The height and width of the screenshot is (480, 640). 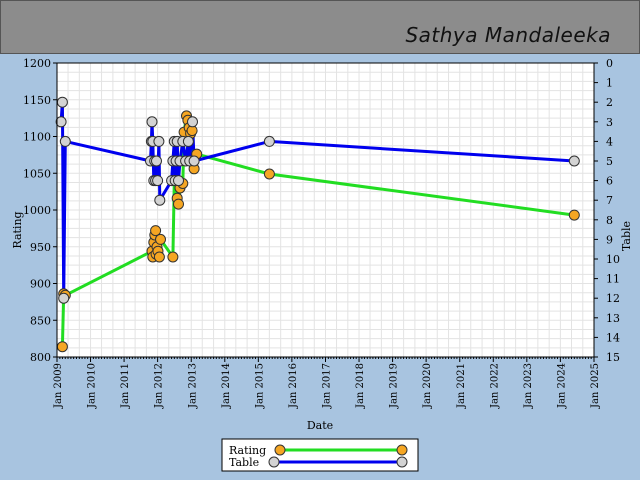 I want to click on x-tick-label: Jan 2018, so click(x=360, y=386).